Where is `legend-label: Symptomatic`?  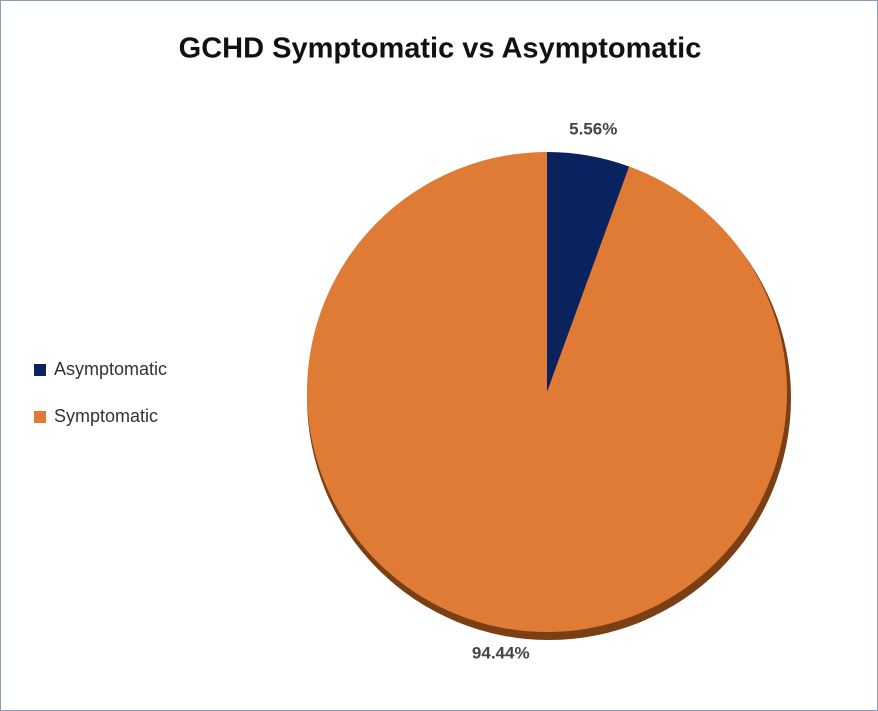 legend-label: Symptomatic is located at coordinates (106, 416).